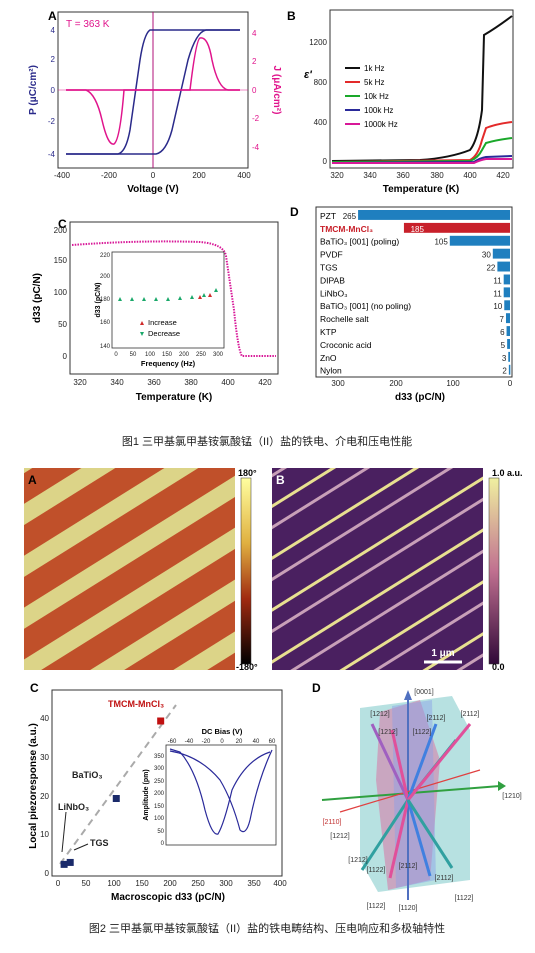  Describe the element at coordinates (470, 714) in the screenshot. I see `vector-label: [2112]` at that location.